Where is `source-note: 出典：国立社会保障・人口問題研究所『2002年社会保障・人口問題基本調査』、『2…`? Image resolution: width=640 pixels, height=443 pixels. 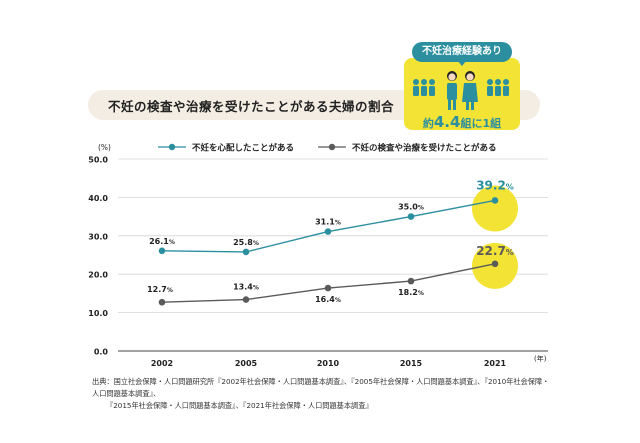
source-note: 出典：国立社会保障・人口問題研究所『2002年社会保障・人口問題基本調査』、『2… is located at coordinates (322, 394).